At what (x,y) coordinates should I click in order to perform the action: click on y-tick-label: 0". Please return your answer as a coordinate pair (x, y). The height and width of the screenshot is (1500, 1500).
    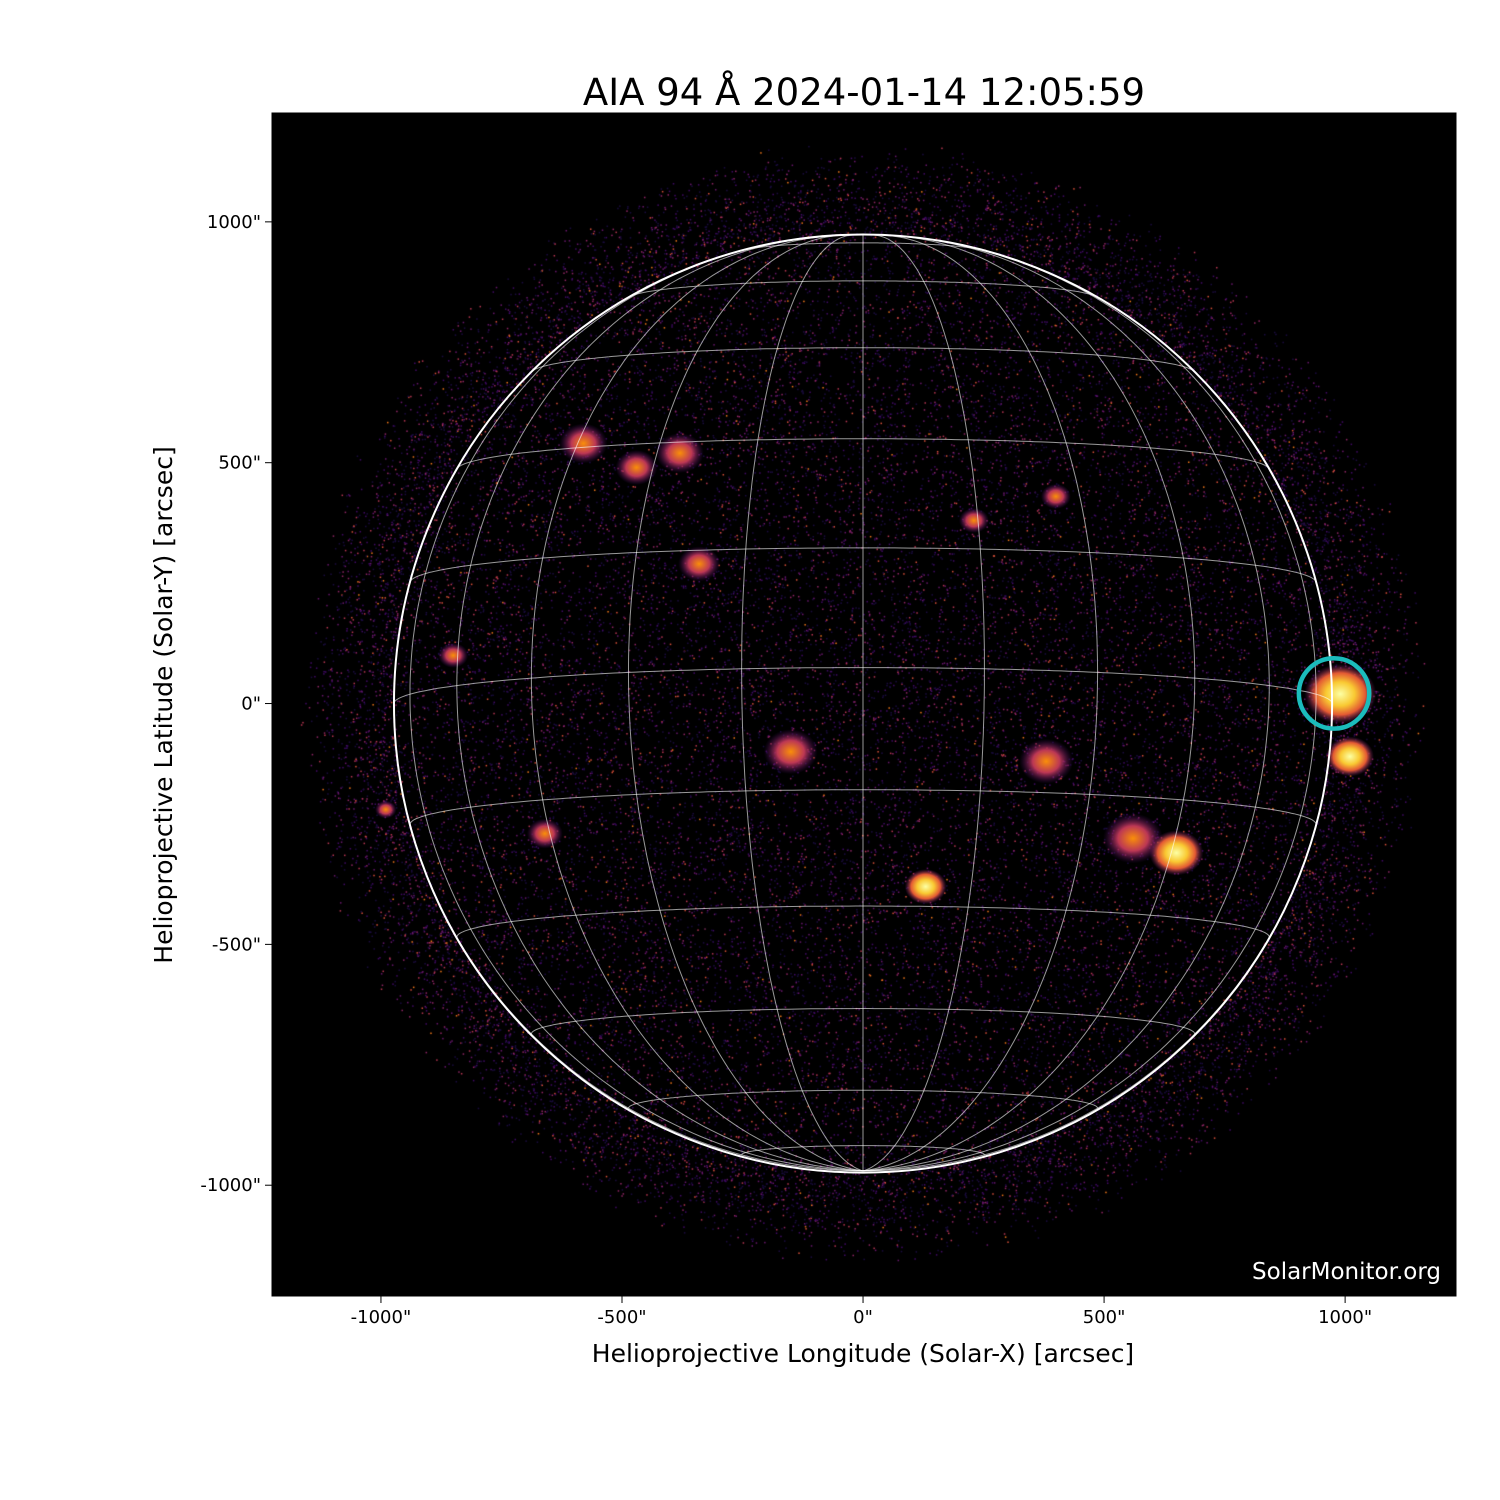
    Looking at the image, I should click on (251, 704).